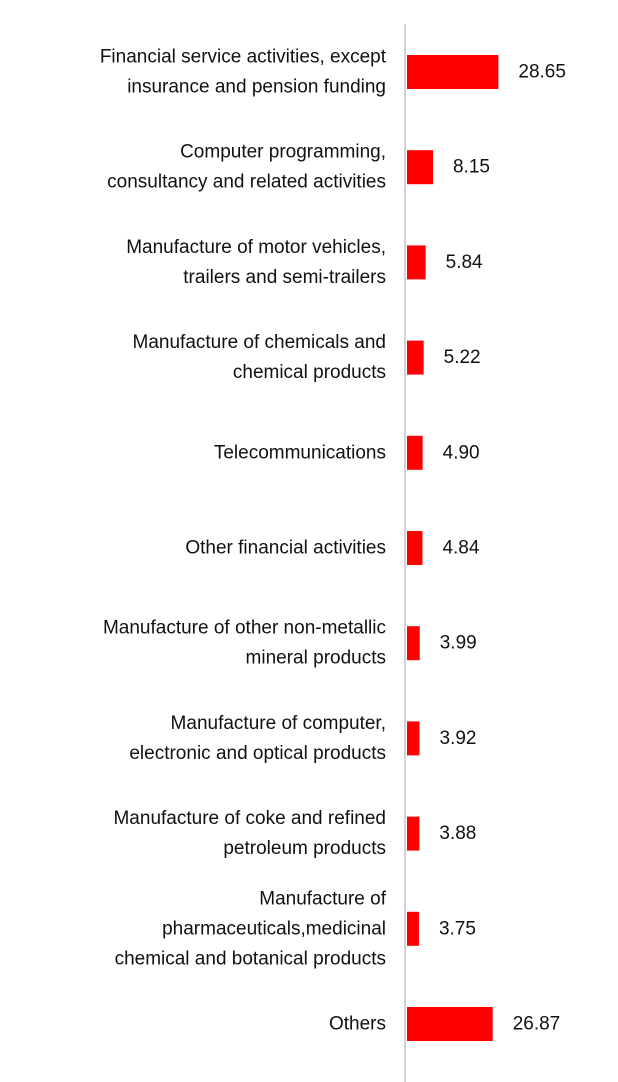 The image size is (618, 1082). What do you see at coordinates (250, 958) in the screenshot?
I see `category-label-line: chemical and botanical products` at bounding box center [250, 958].